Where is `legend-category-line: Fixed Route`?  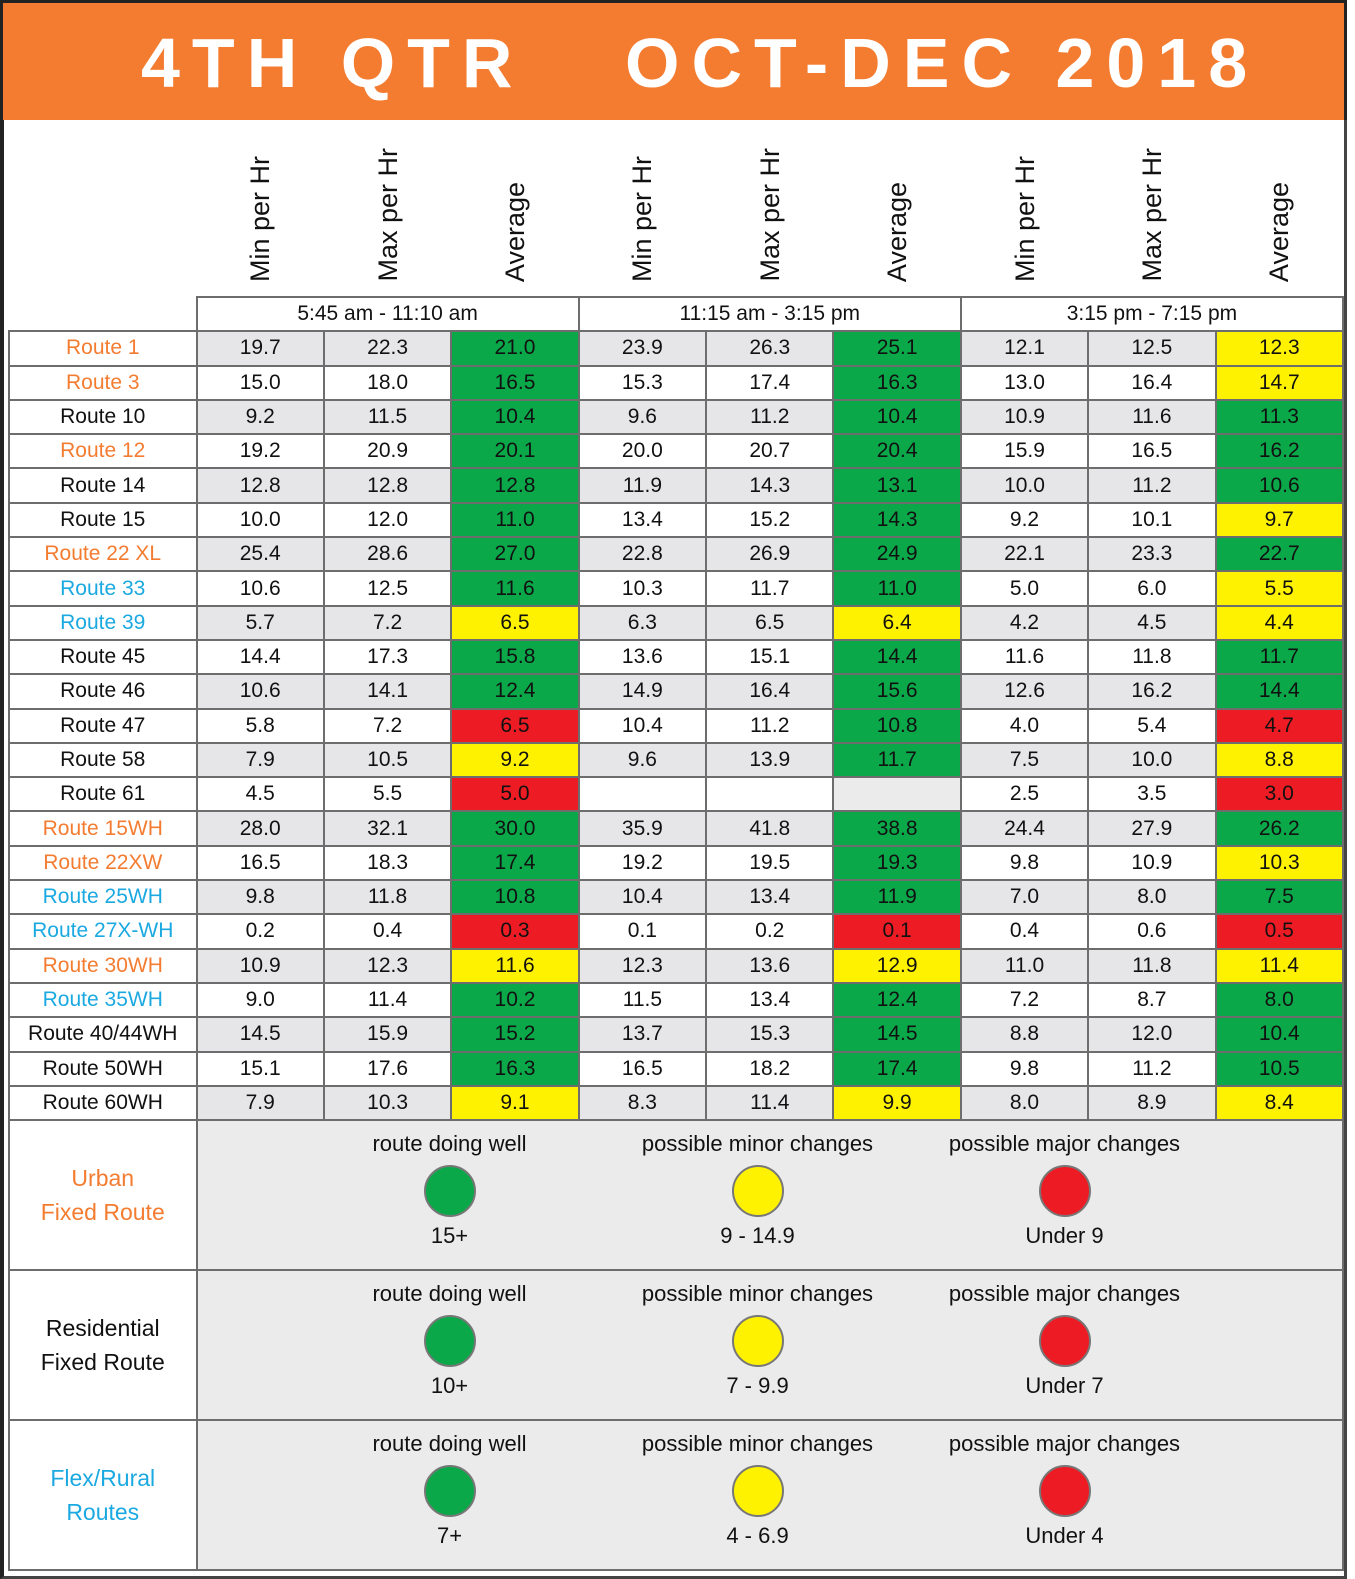 legend-category-line: Fixed Route is located at coordinates (102, 1362).